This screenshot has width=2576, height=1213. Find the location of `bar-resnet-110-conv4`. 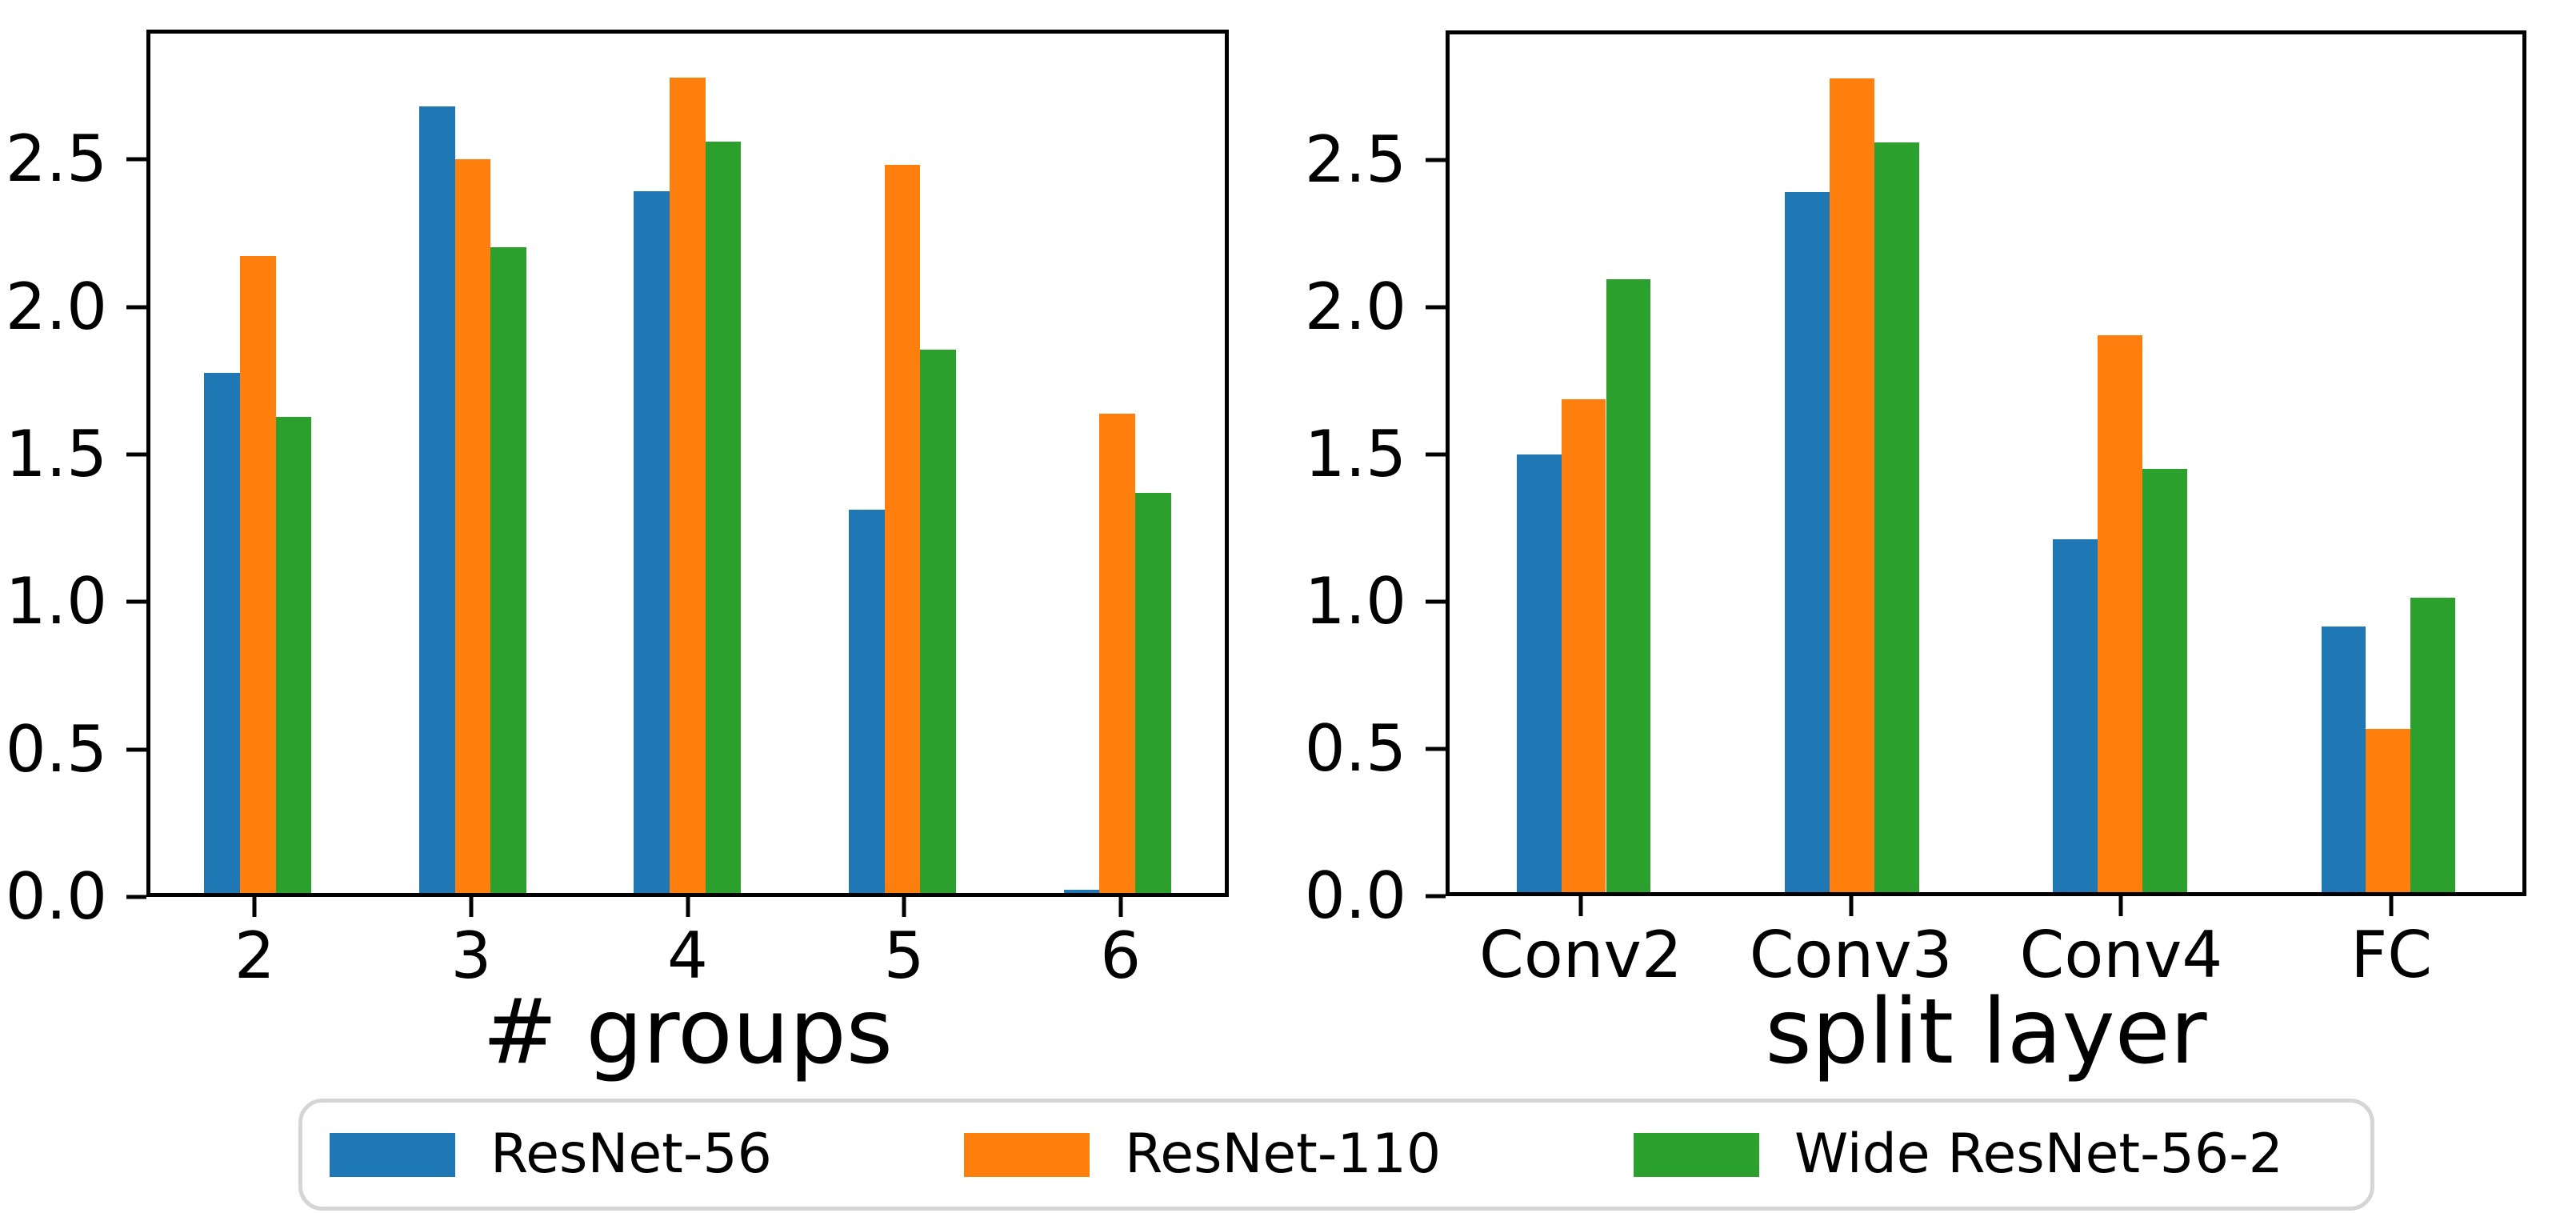

bar-resnet-110-conv4 is located at coordinates (2120, 613).